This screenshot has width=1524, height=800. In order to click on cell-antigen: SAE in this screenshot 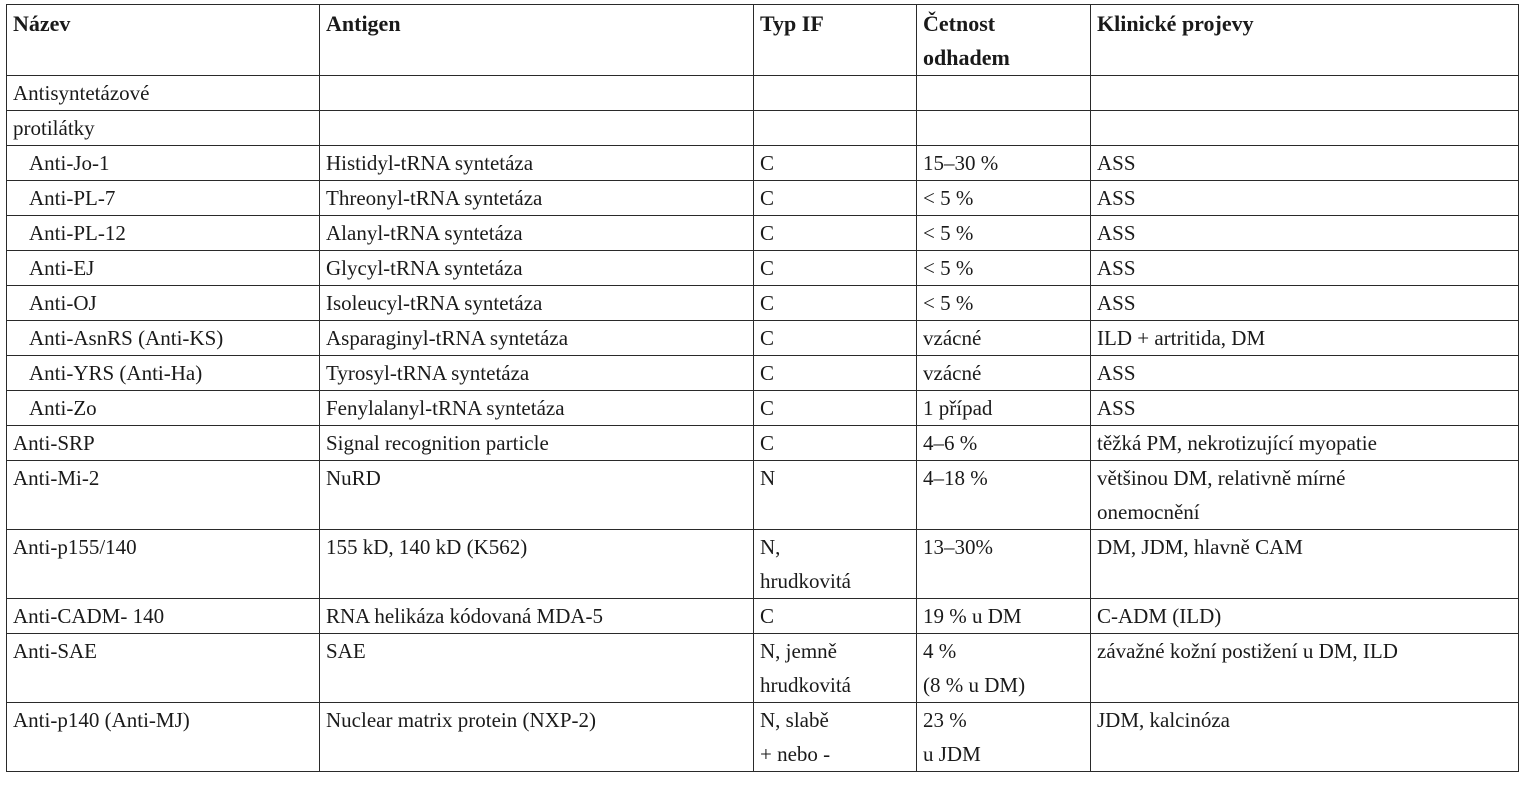, I will do `click(536, 668)`.